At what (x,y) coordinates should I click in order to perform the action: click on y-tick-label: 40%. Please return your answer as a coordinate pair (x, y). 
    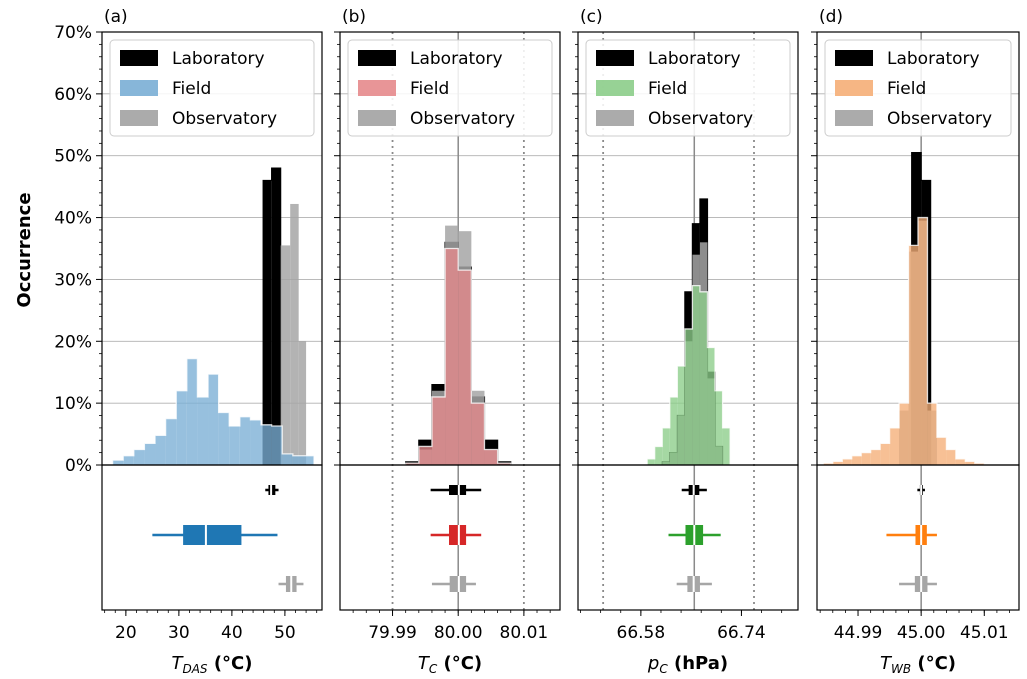
    Looking at the image, I should click on (73, 219).